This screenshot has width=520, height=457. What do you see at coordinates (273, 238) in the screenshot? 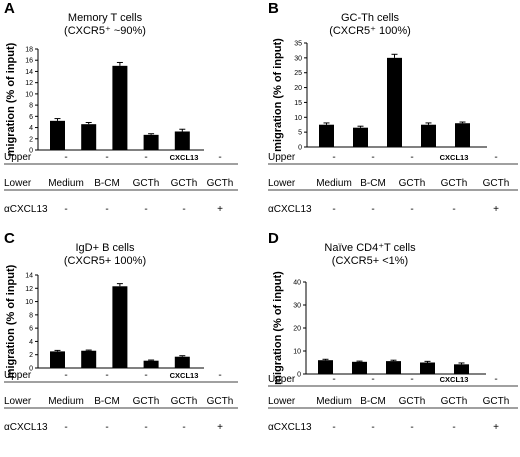
I see `panel-letter: D` at bounding box center [273, 238].